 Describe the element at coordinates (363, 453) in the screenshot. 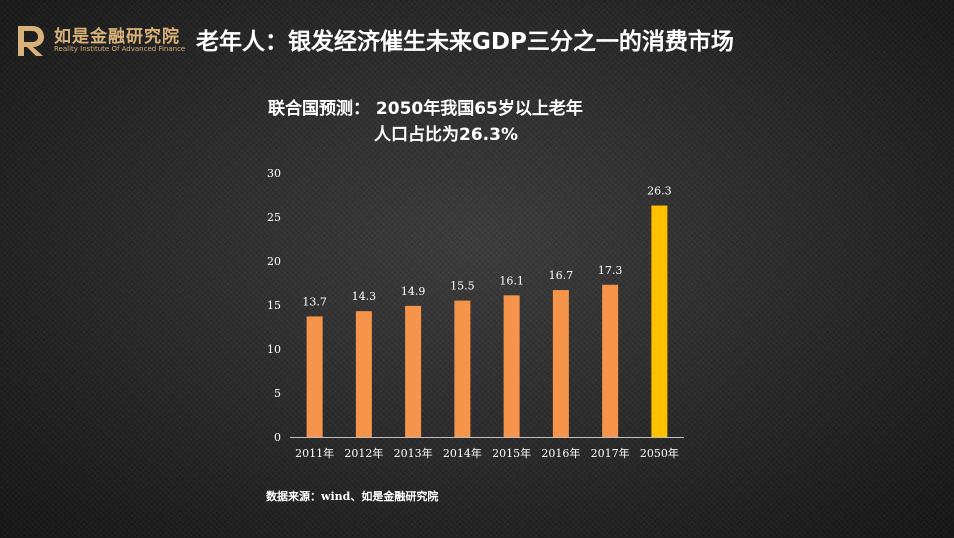

I see `x-tick-label: 2012年` at that location.